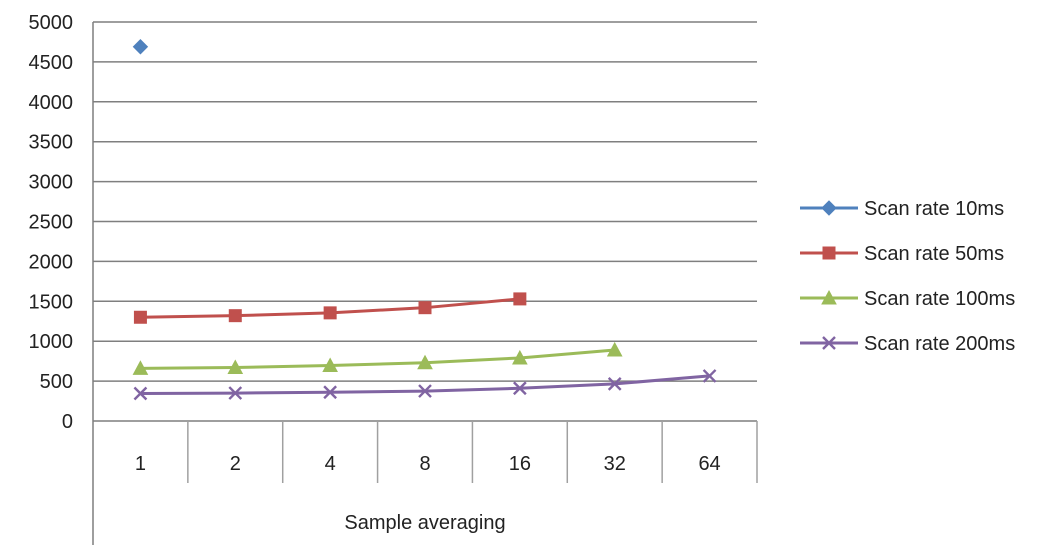 The image size is (1060, 548). Describe the element at coordinates (51, 143) in the screenshot. I see `y-tick-label: 3500` at that location.